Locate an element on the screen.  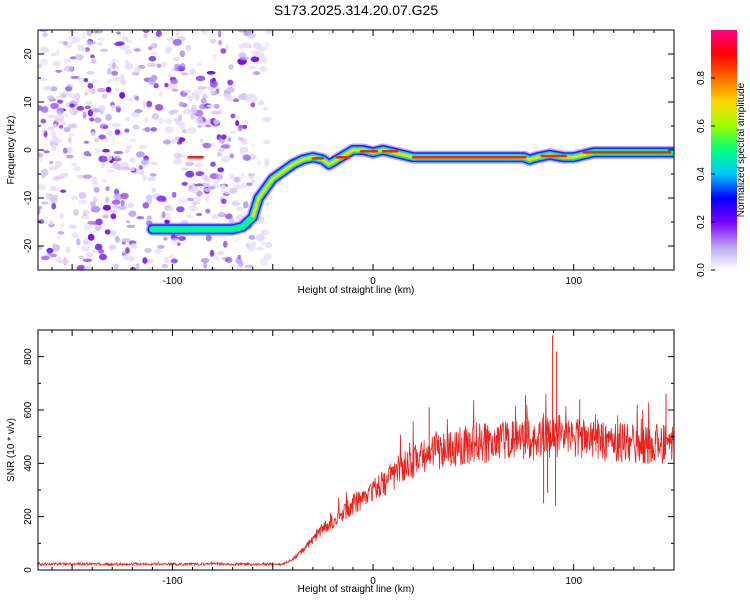
colorbar-tick-label: 0.4 is located at coordinates (701, 174).